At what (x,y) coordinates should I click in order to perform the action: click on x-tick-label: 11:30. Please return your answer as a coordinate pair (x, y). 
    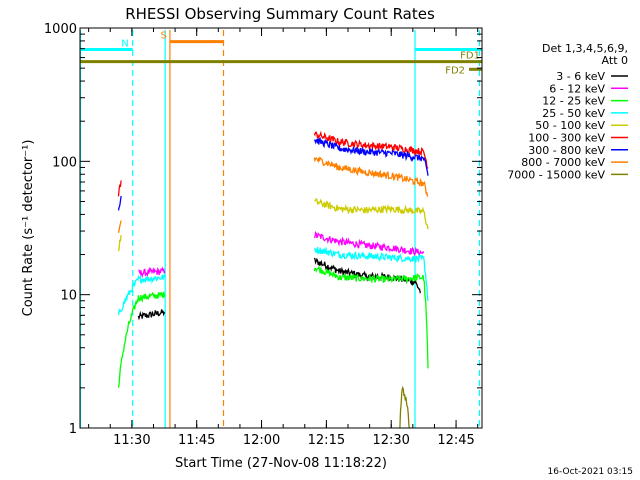
    Looking at the image, I should click on (131, 440).